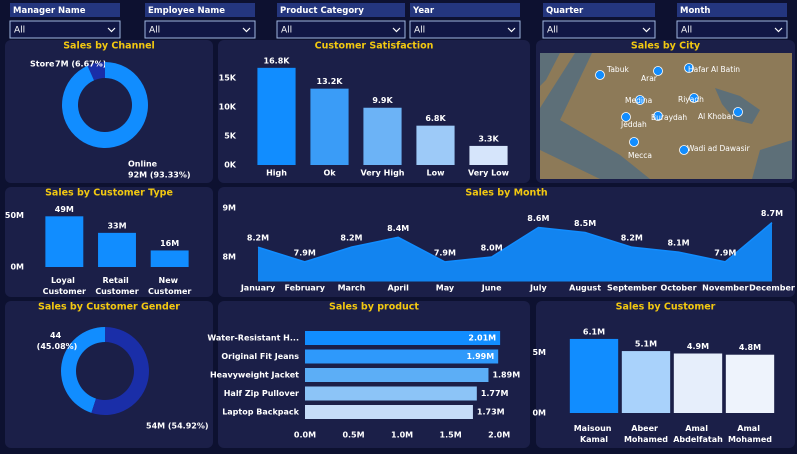 Image resolution: width=797 pixels, height=454 pixels. I want to click on y-tick-label: 5K, so click(230, 136).